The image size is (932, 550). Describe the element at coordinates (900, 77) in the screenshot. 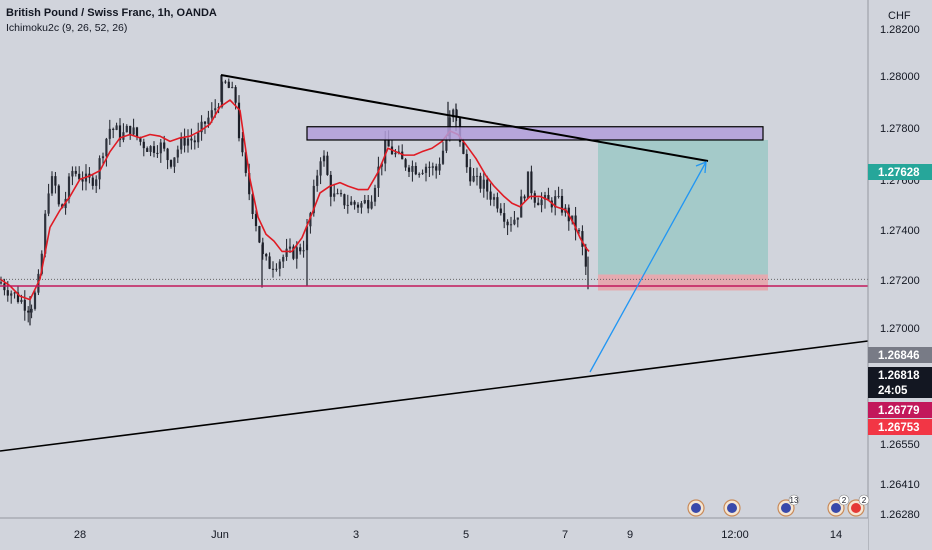

I see `price-tick-label: 1.28000` at that location.